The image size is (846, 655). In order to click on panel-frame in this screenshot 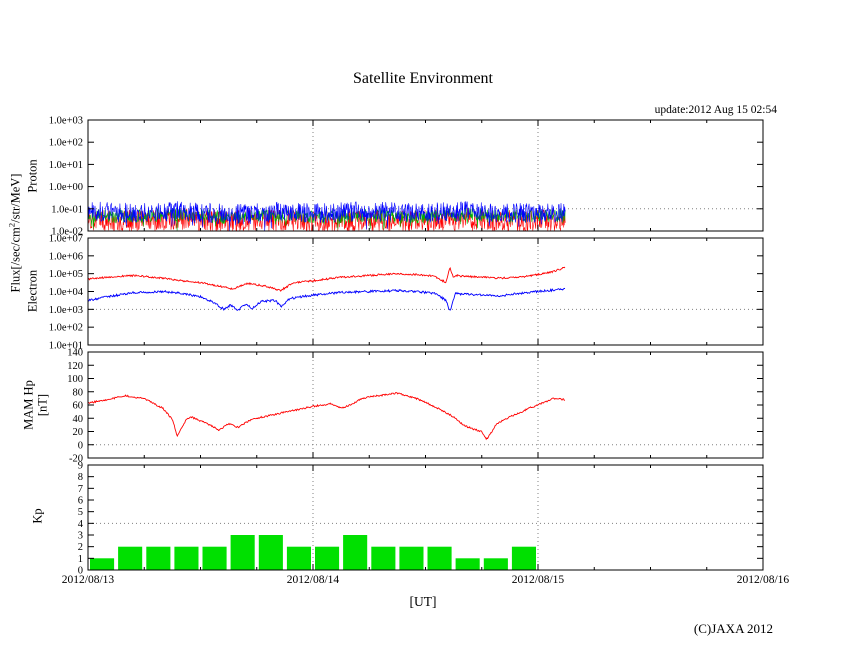, I will do `click(425, 405)`.